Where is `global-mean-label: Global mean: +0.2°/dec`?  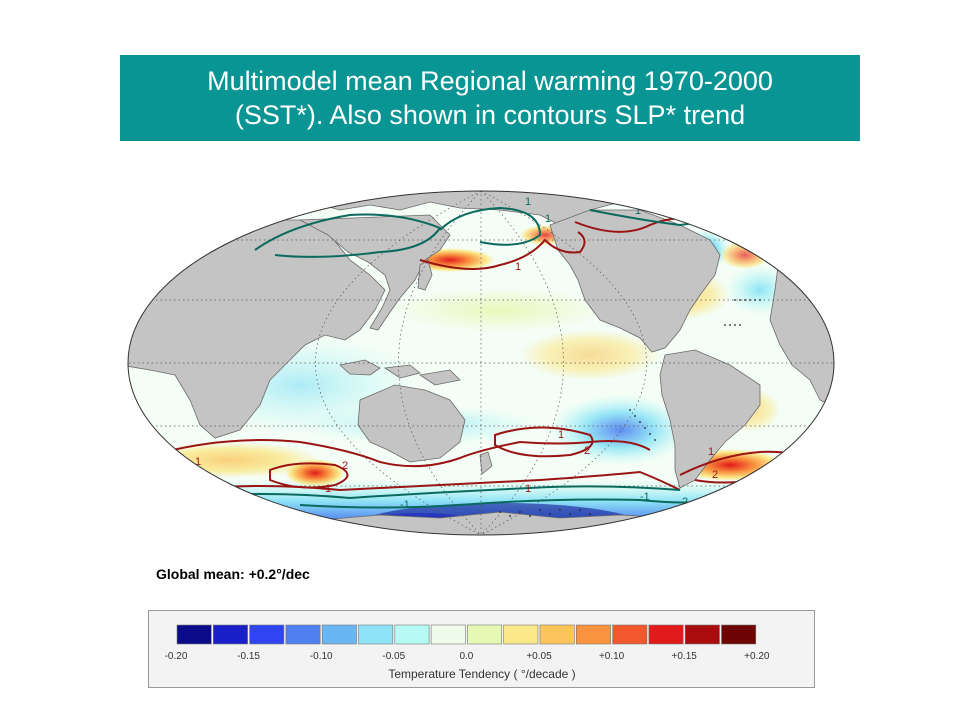 global-mean-label: Global mean: +0.2°/dec is located at coordinates (233, 574).